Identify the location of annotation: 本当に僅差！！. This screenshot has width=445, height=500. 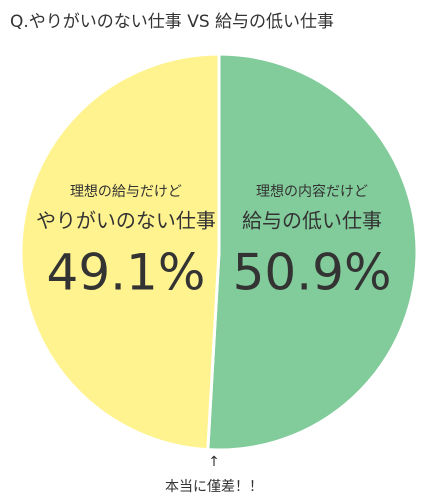
(214, 487).